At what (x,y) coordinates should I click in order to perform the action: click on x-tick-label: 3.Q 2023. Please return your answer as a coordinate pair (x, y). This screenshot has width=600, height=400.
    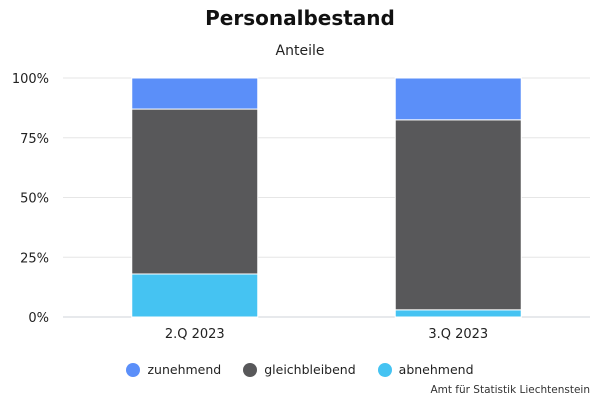
    Looking at the image, I should click on (458, 334).